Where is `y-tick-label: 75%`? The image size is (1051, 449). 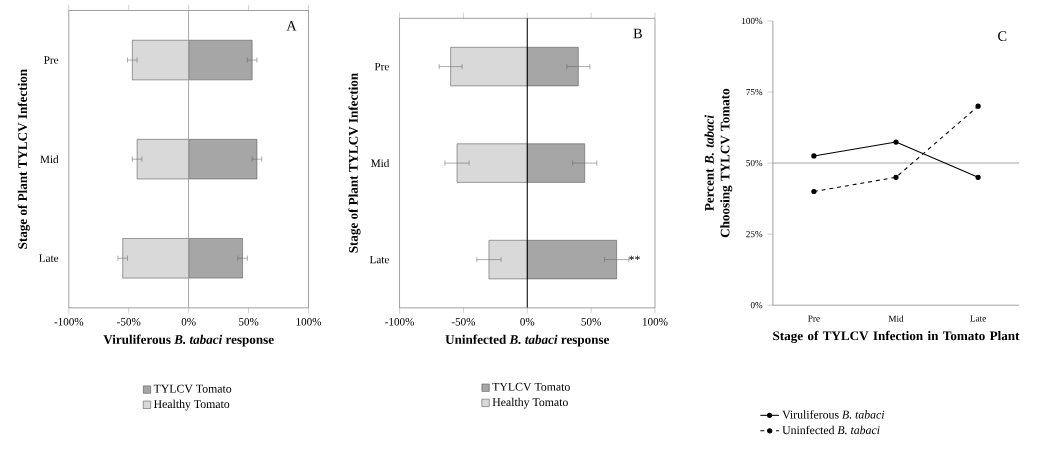
y-tick-label: 75% is located at coordinates (754, 91).